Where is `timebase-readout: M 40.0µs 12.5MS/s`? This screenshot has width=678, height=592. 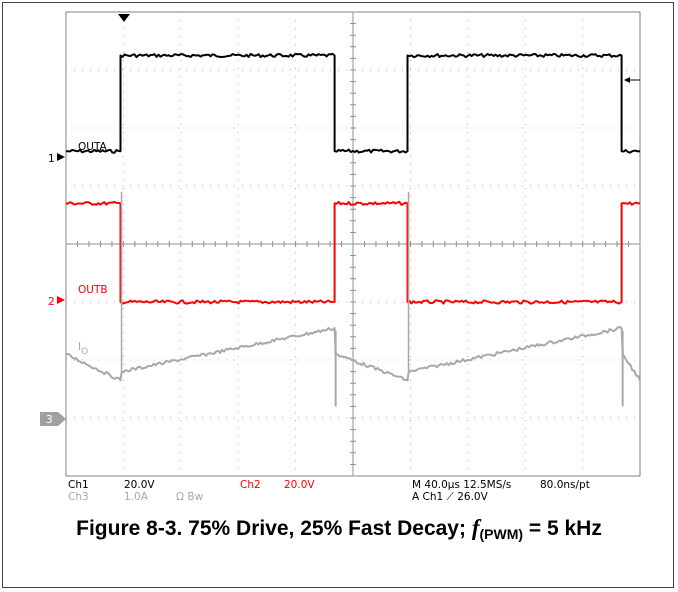 timebase-readout: M 40.0µs 12.5MS/s is located at coordinates (461, 485).